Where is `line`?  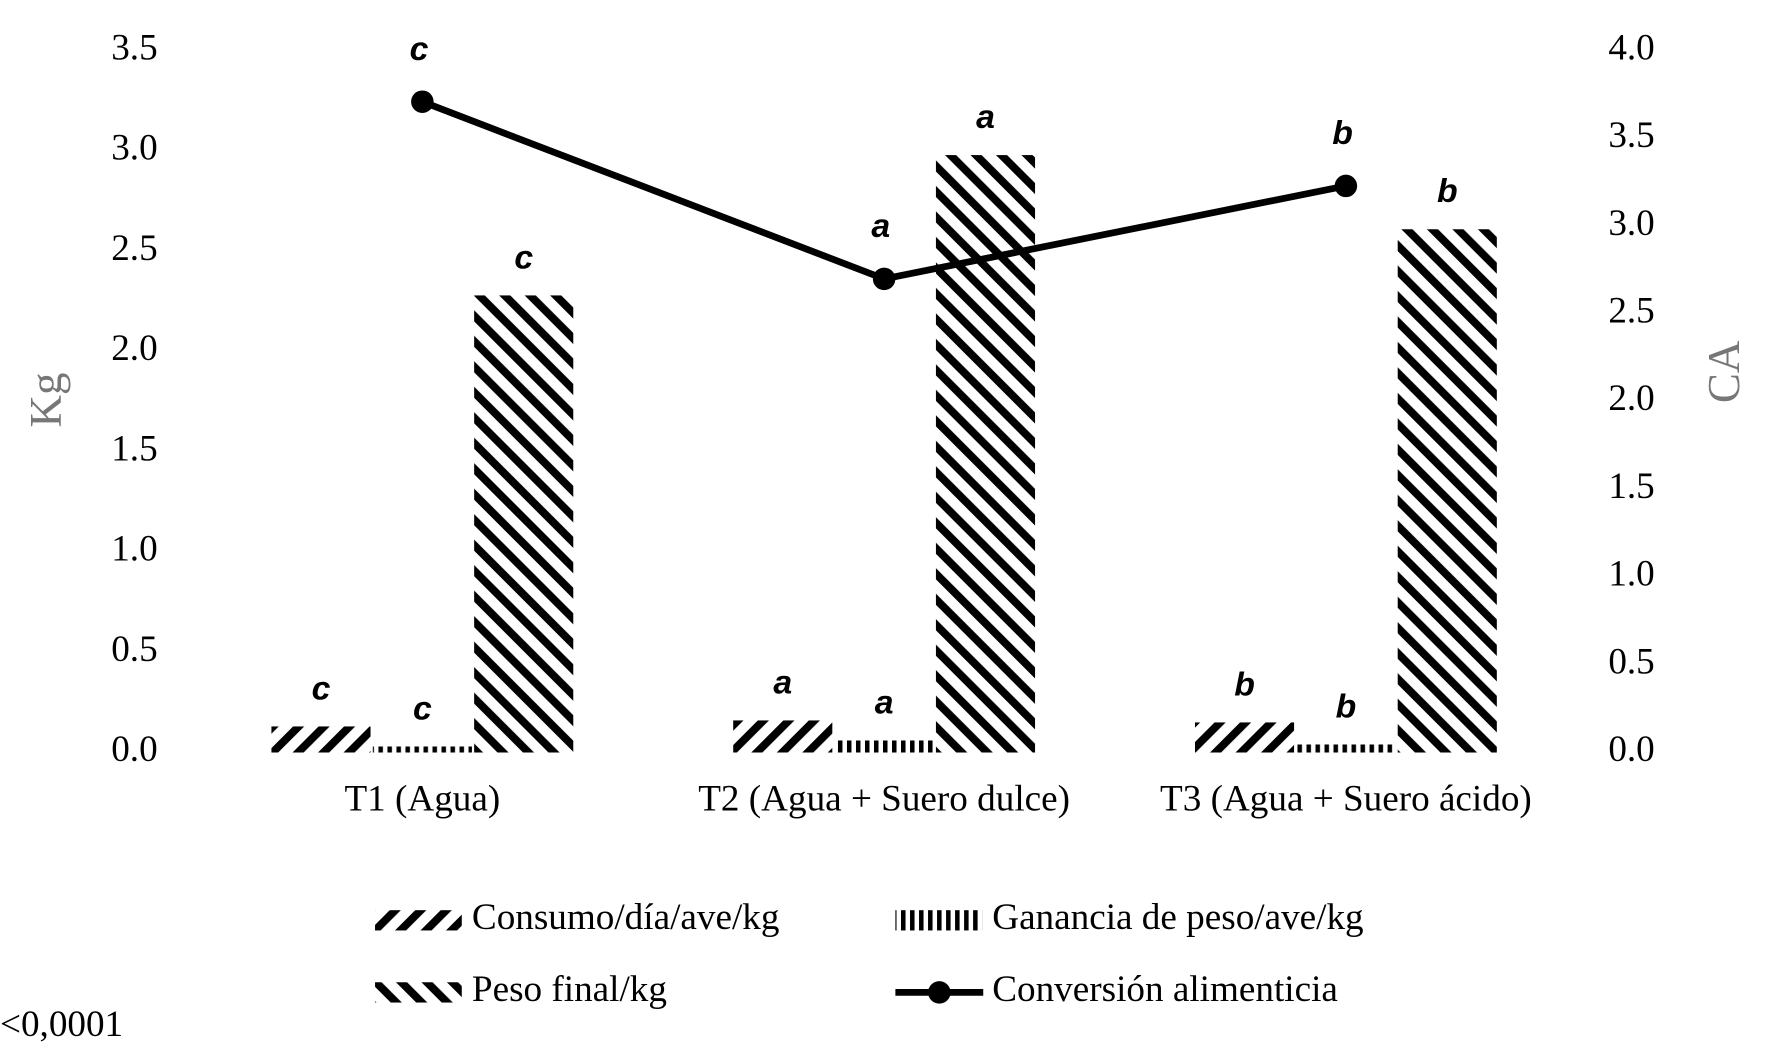
line is located at coordinates (884, 190).